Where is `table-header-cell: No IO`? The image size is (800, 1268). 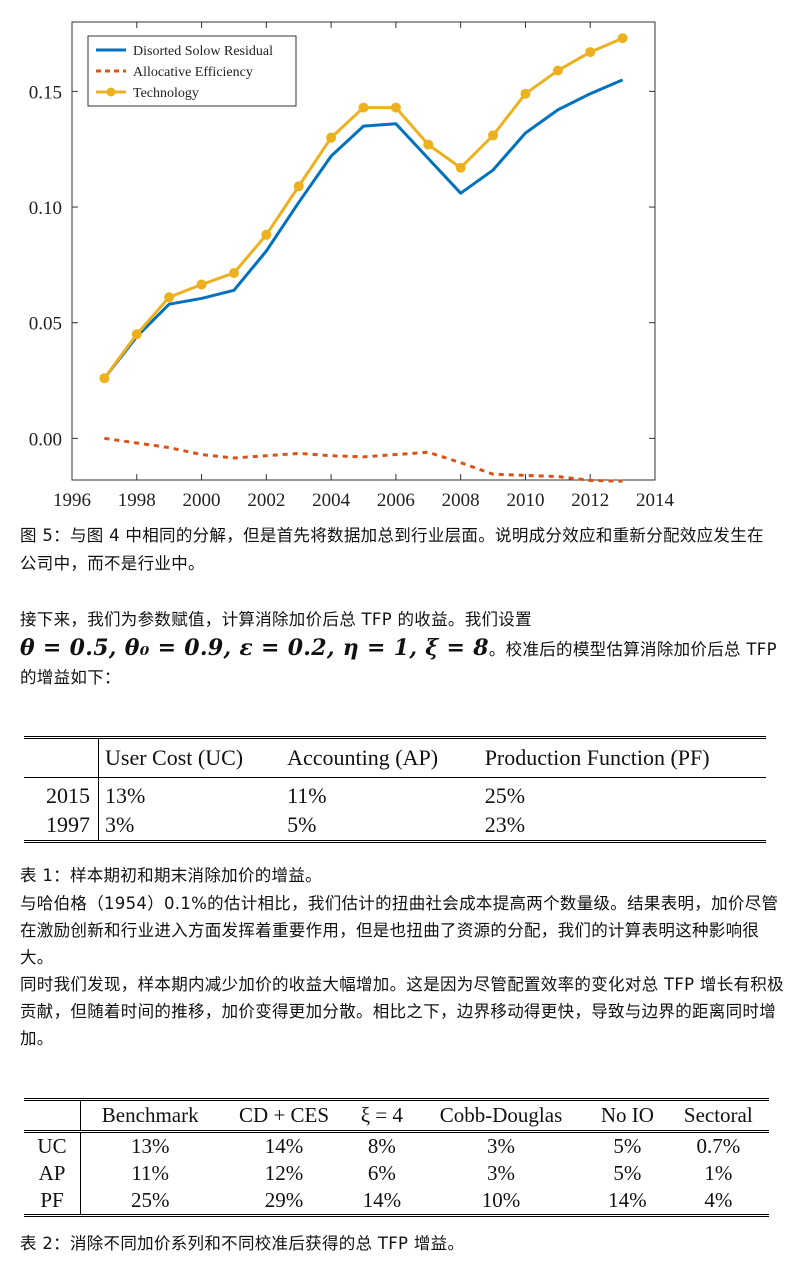 table-header-cell: No IO is located at coordinates (627, 1116).